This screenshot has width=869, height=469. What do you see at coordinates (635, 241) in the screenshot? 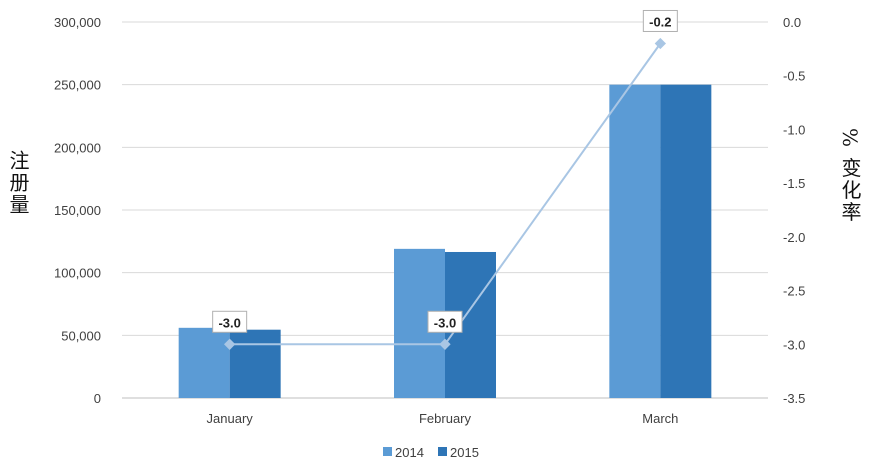
I see `bar-2014-march` at bounding box center [635, 241].